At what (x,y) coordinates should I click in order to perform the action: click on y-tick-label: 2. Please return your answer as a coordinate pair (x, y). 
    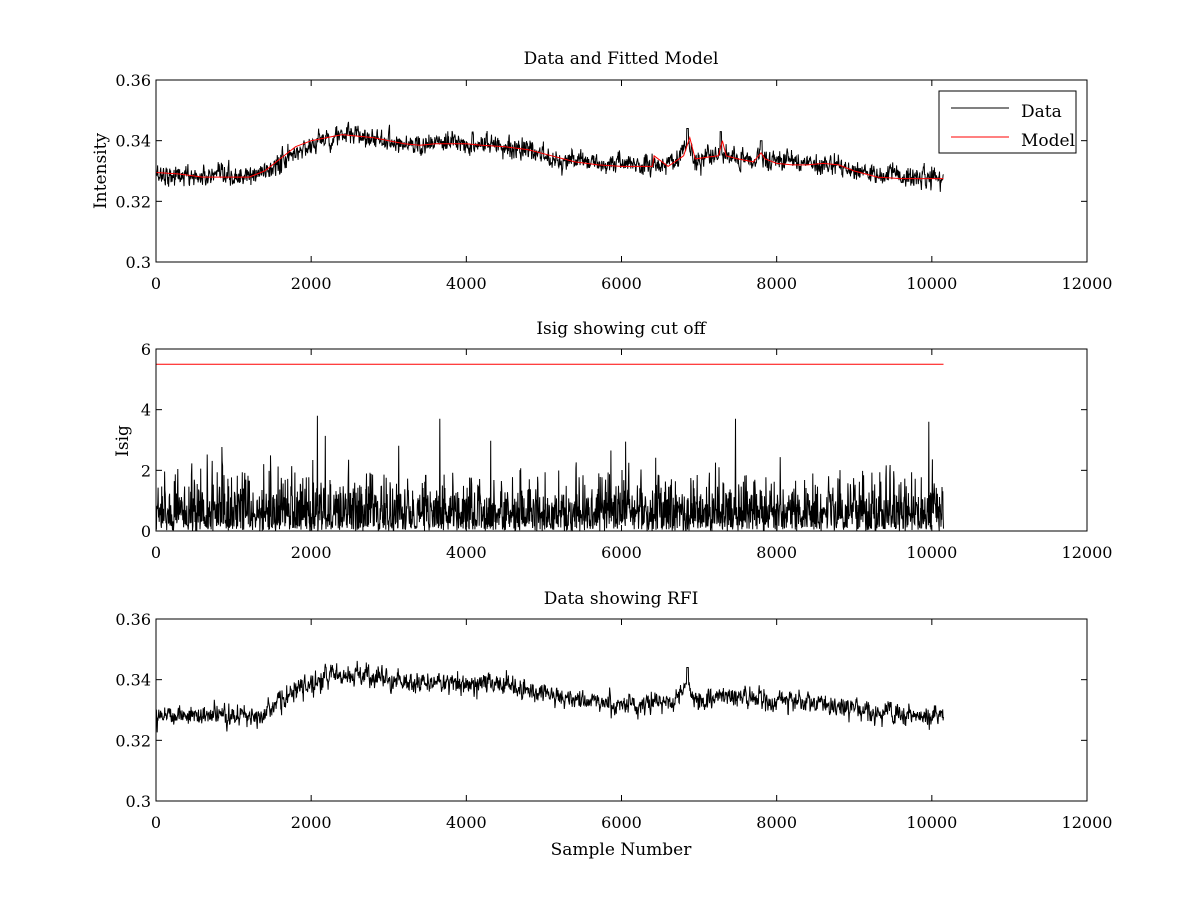
    Looking at the image, I should click on (146, 470).